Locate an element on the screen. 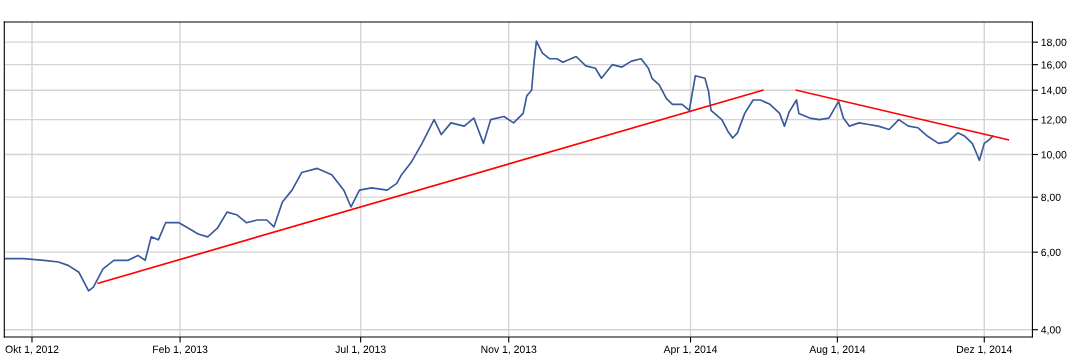 This screenshot has height=359, width=1076. x-tick-label: Aug 1, 2014 is located at coordinates (837, 350).